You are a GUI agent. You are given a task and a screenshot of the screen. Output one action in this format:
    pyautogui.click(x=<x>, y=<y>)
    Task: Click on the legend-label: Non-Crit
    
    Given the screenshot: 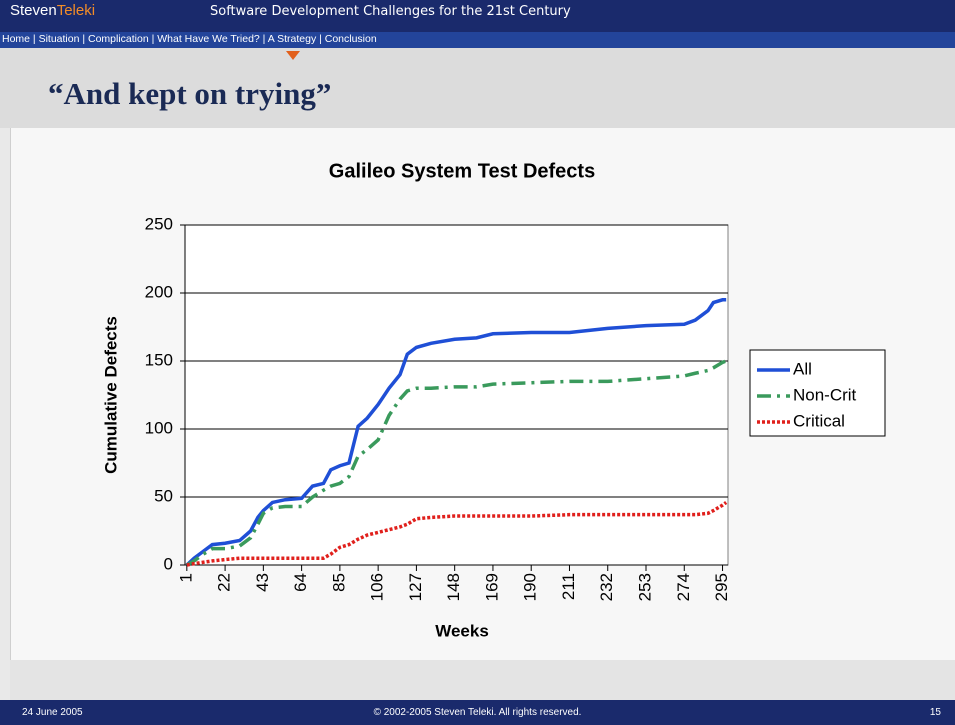 What is the action you would take?
    pyautogui.click(x=825, y=394)
    